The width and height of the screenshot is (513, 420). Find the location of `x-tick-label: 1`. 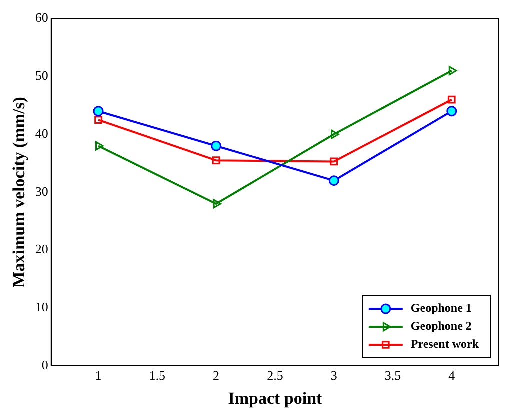

x-tick-label: 1 is located at coordinates (98, 376).